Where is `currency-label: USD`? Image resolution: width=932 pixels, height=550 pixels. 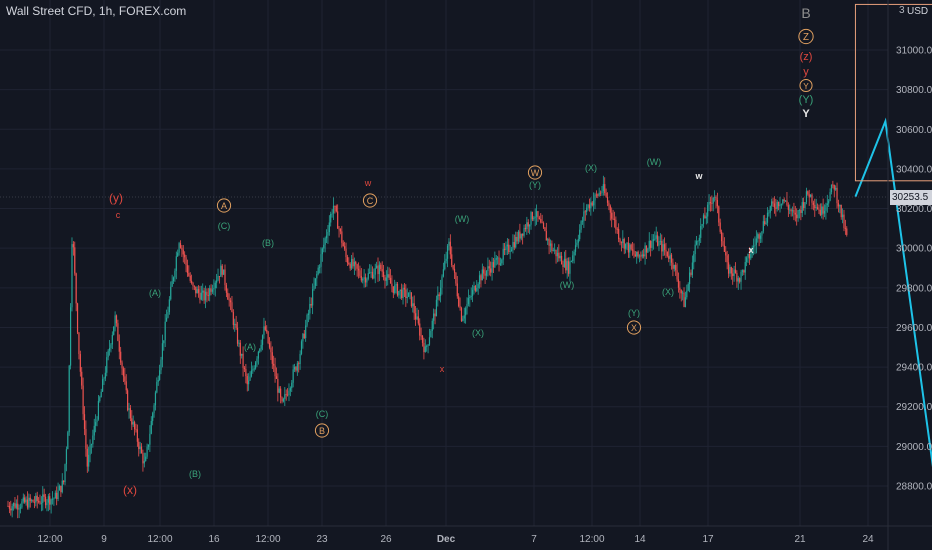
currency-label: USD is located at coordinates (918, 11).